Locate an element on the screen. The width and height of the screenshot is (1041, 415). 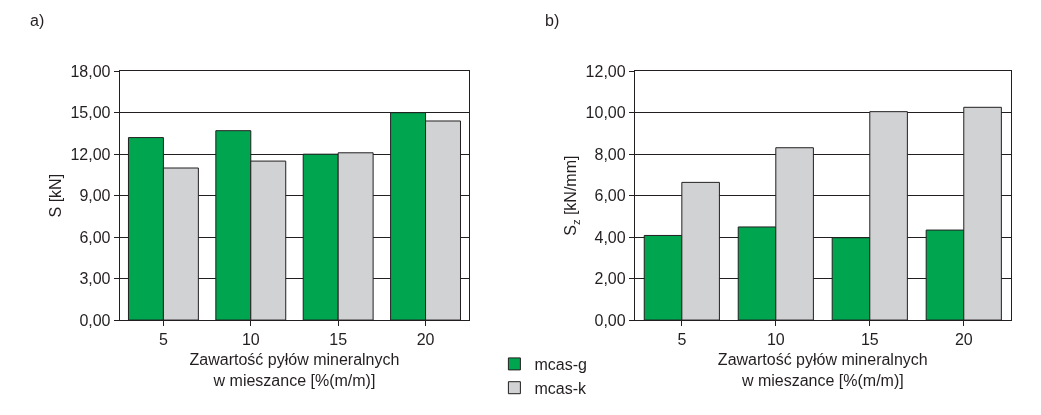
y-tick-label: 3,00 is located at coordinates (95, 279).